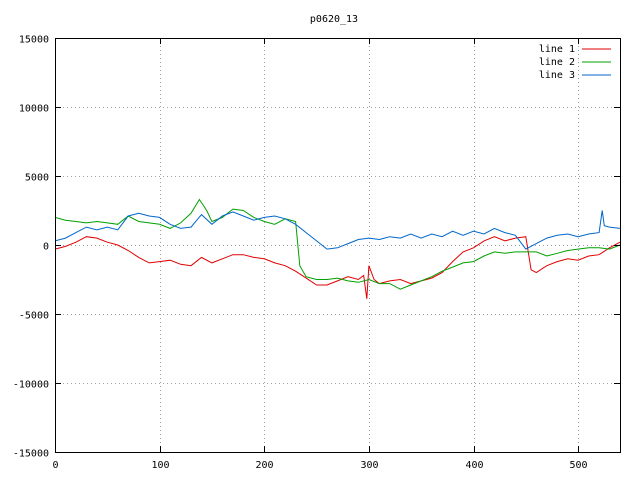 This screenshot has width=640, height=480. I want to click on y-tick-label: -15000, so click(31, 454).